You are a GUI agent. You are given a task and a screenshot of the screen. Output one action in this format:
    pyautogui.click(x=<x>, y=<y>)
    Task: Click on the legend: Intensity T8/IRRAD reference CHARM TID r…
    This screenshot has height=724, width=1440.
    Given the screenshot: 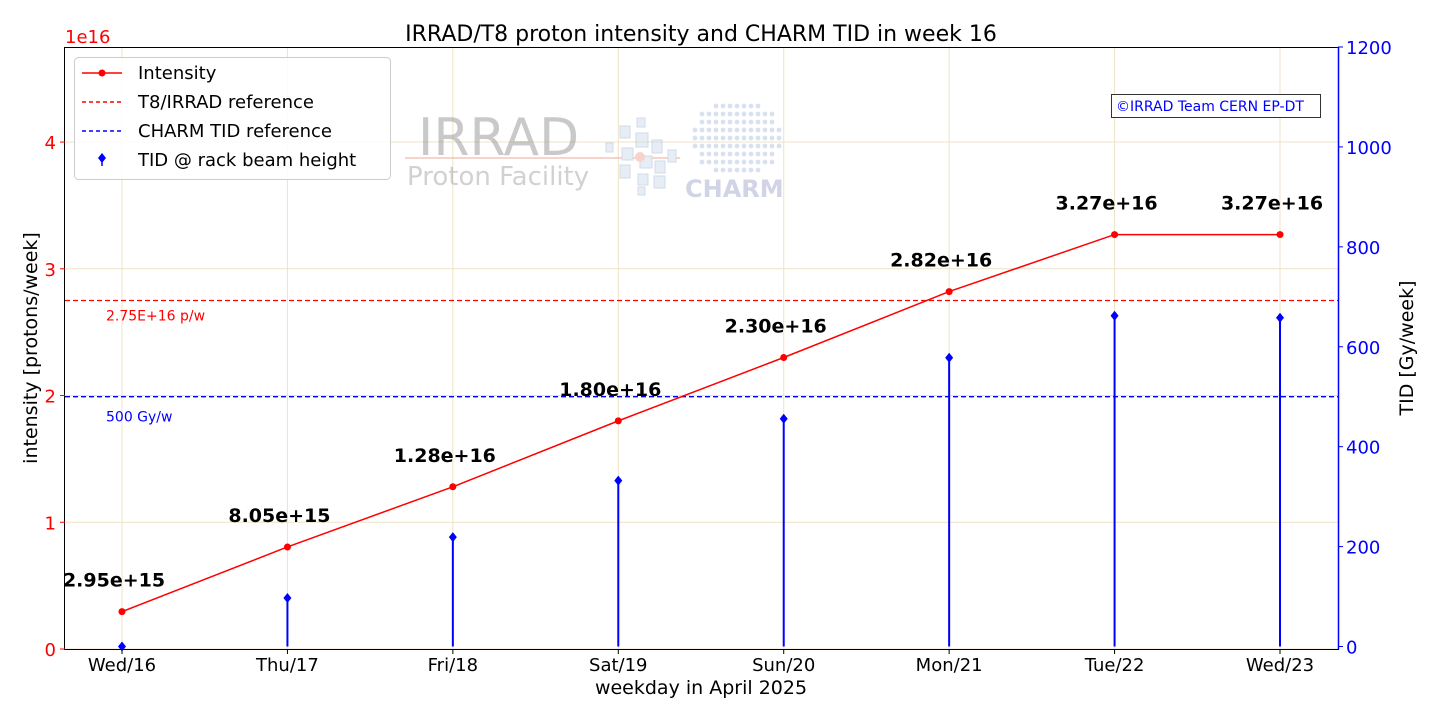 What is the action you would take?
    pyautogui.click(x=232, y=118)
    